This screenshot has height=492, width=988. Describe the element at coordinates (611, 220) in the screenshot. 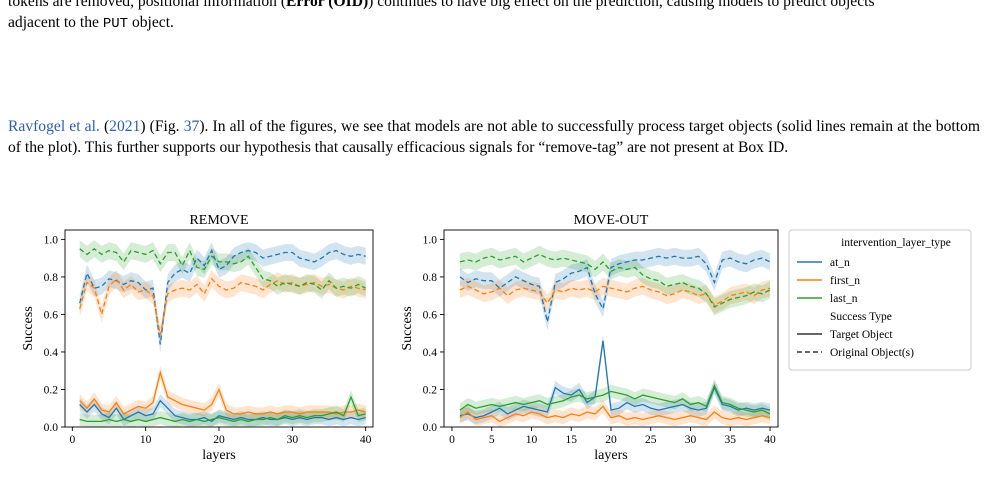

I see `chart-title: MOVE-OUT` at that location.